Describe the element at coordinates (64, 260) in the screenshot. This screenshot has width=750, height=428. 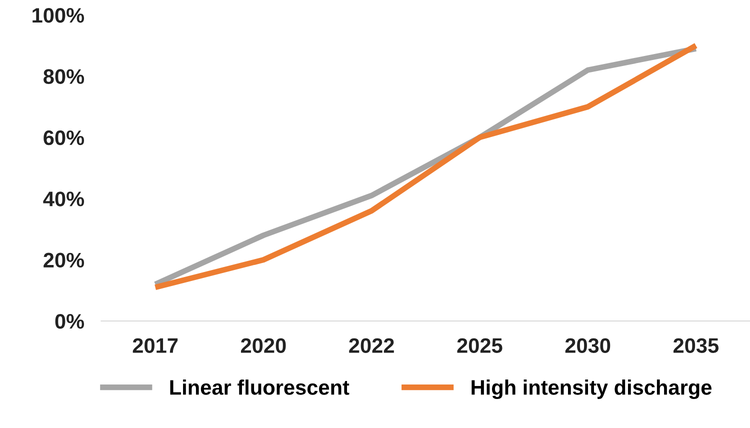
I see `y-tick-label: 20%` at that location.